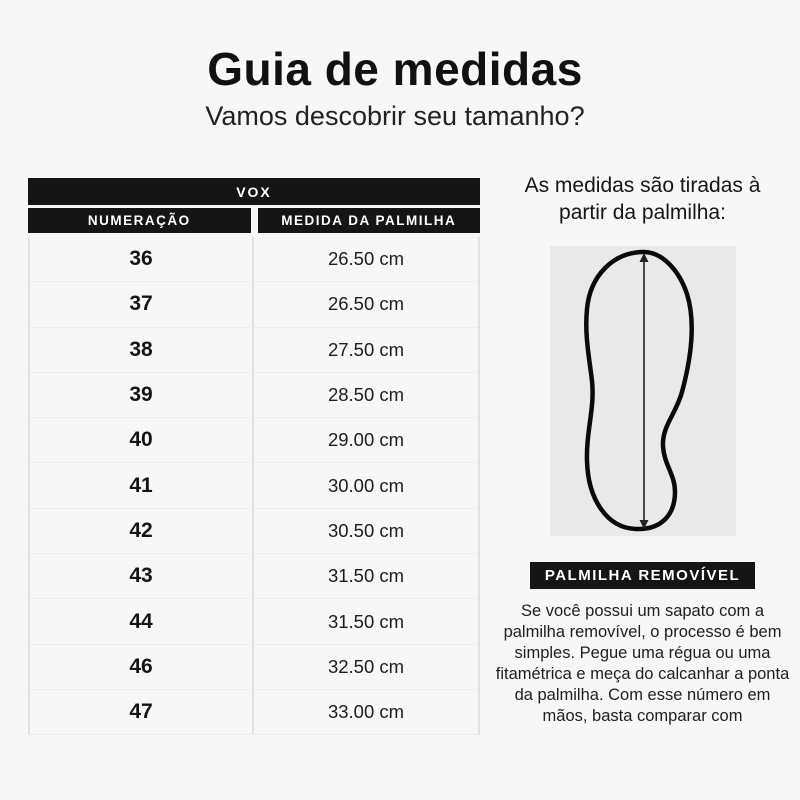 The width and height of the screenshot is (800, 800). I want to click on table-row: 46 32.50 cm, so click(254, 667).